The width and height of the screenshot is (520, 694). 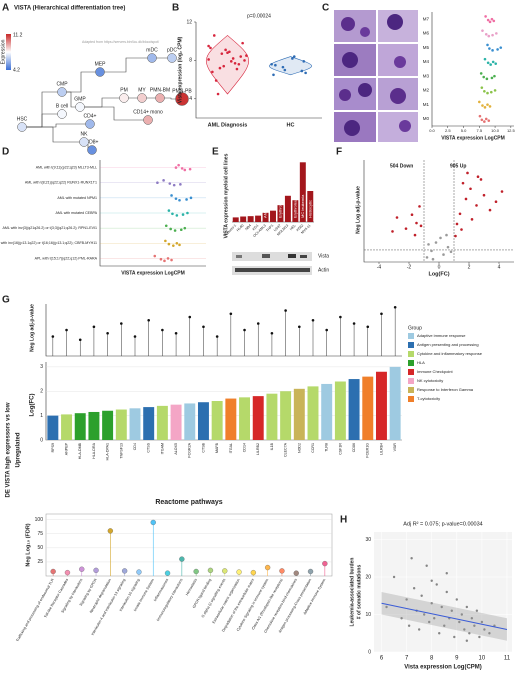 What do you see at coordinates (5, 152) in the screenshot?
I see `panel-letter: D` at bounding box center [5, 152].